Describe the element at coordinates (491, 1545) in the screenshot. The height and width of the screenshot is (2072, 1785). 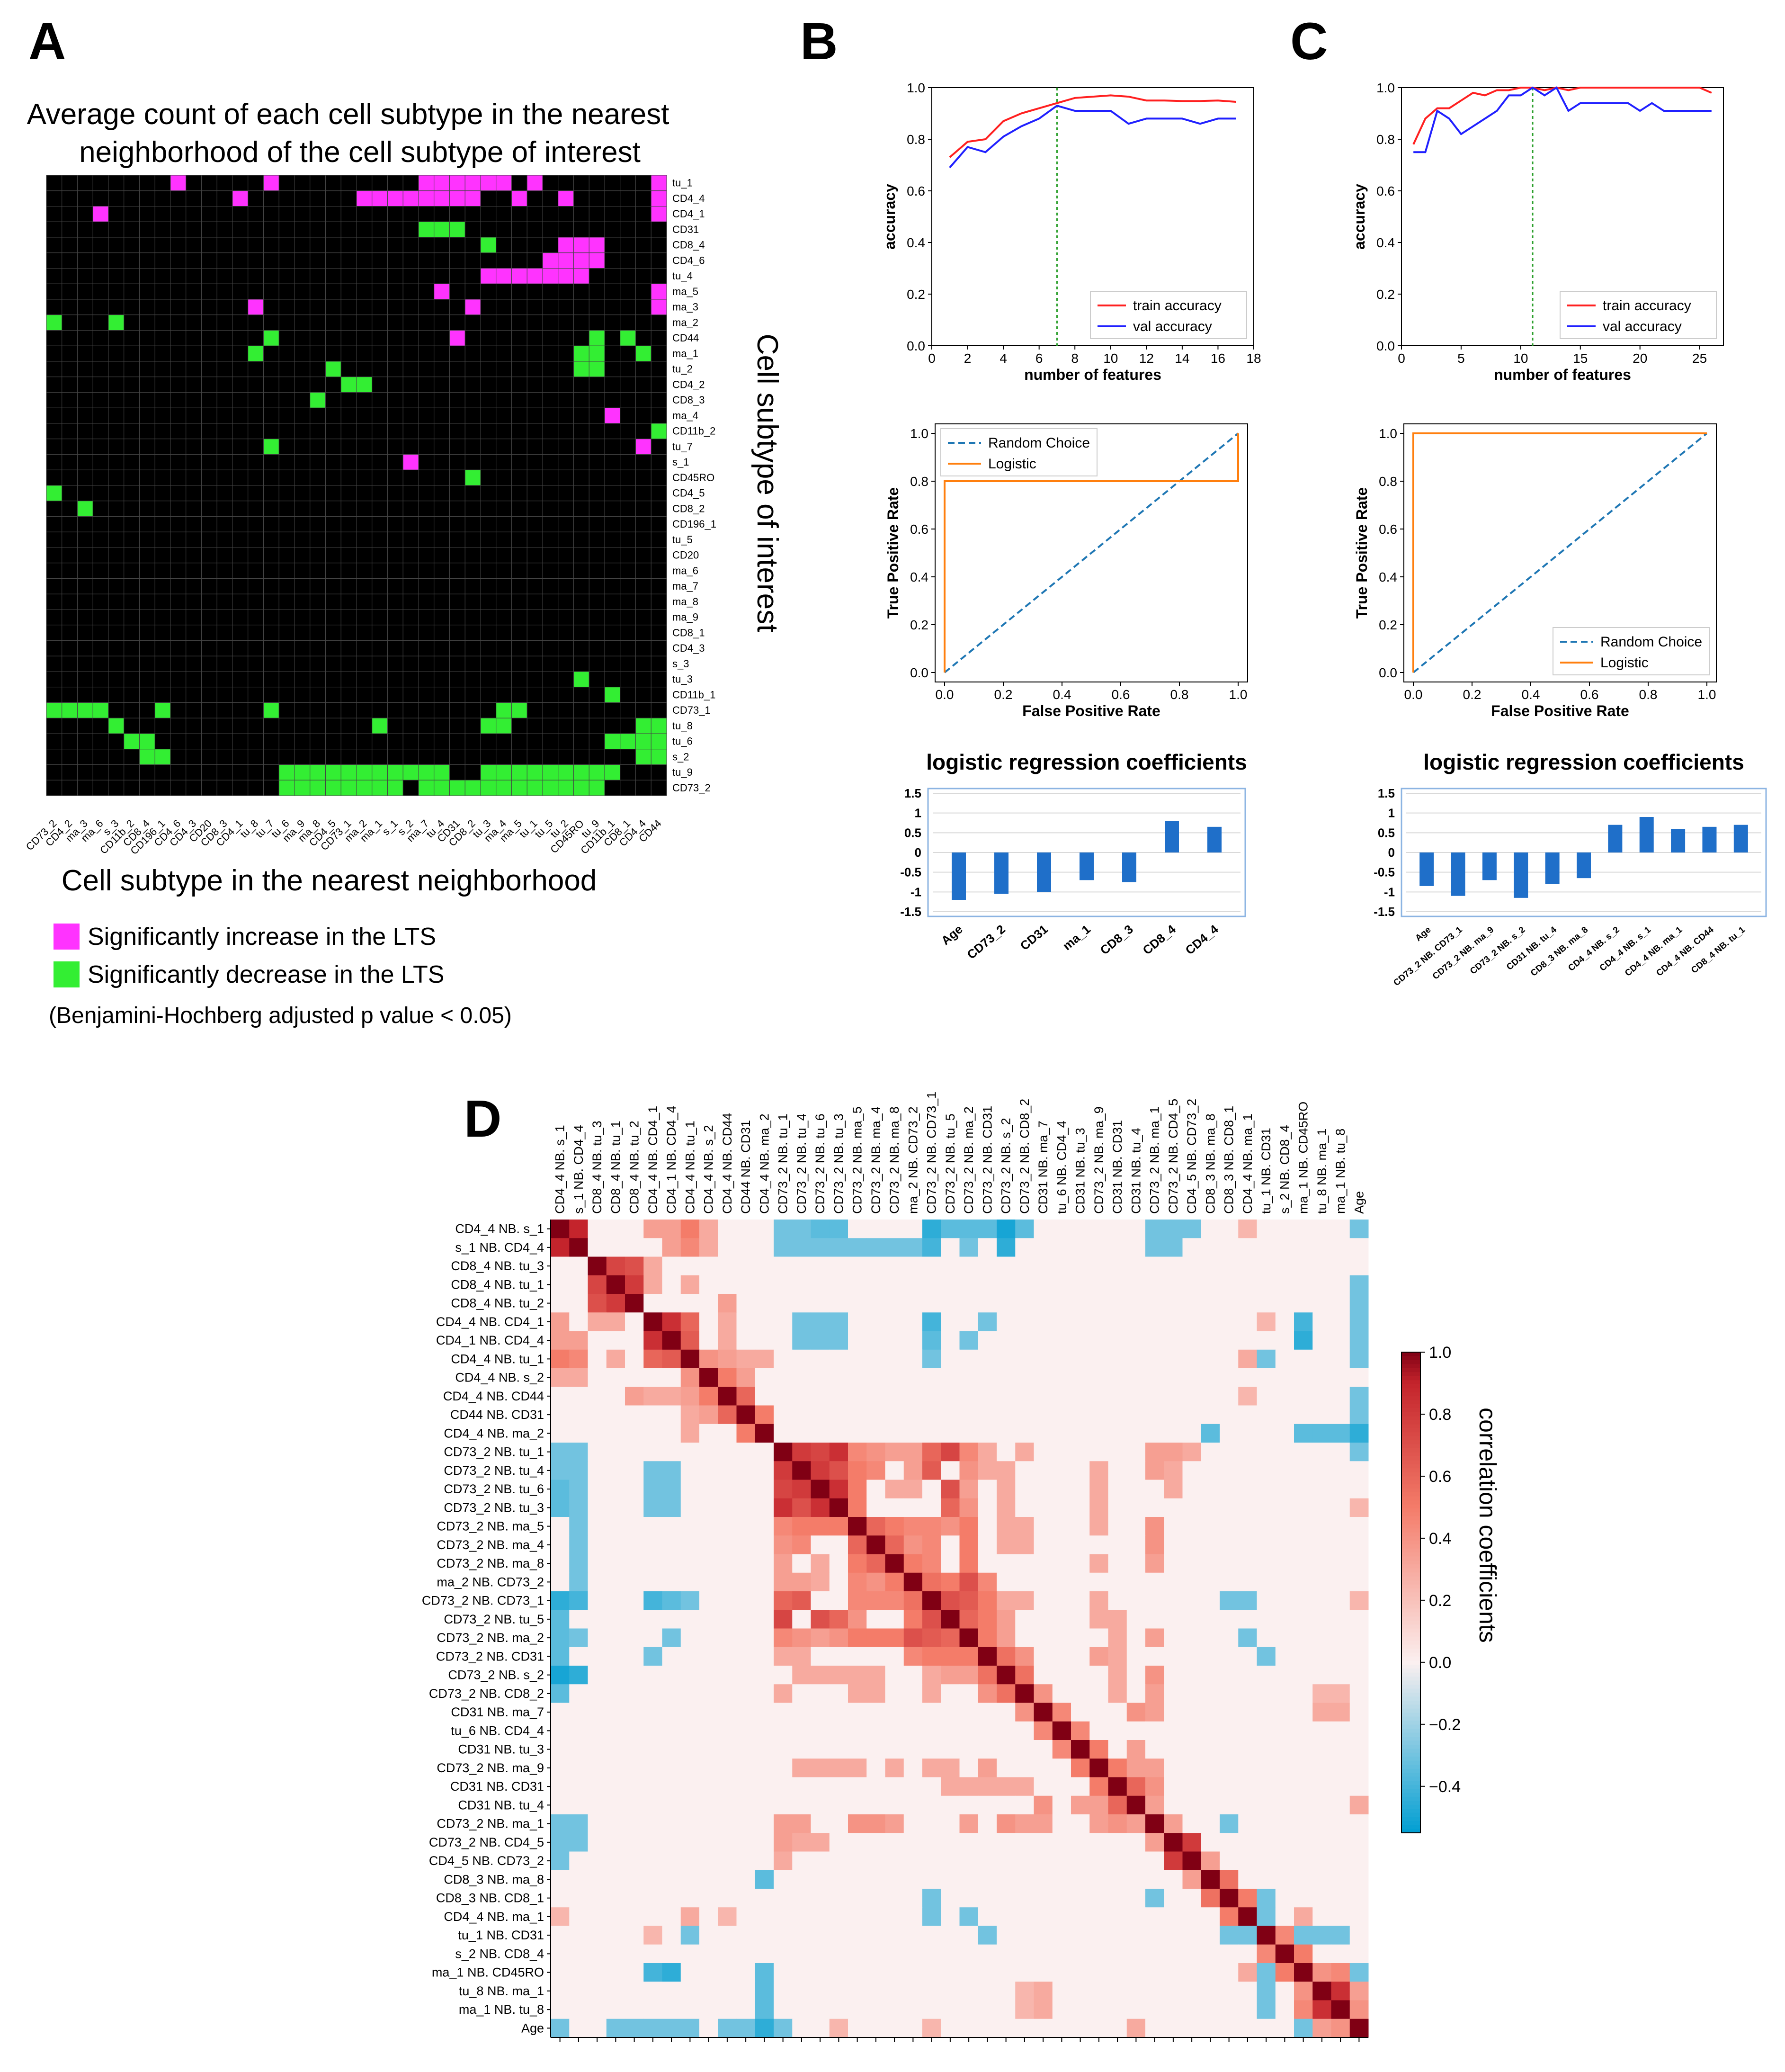
I see `corr-row-label: CD73_2 NB. ma_4` at that location.